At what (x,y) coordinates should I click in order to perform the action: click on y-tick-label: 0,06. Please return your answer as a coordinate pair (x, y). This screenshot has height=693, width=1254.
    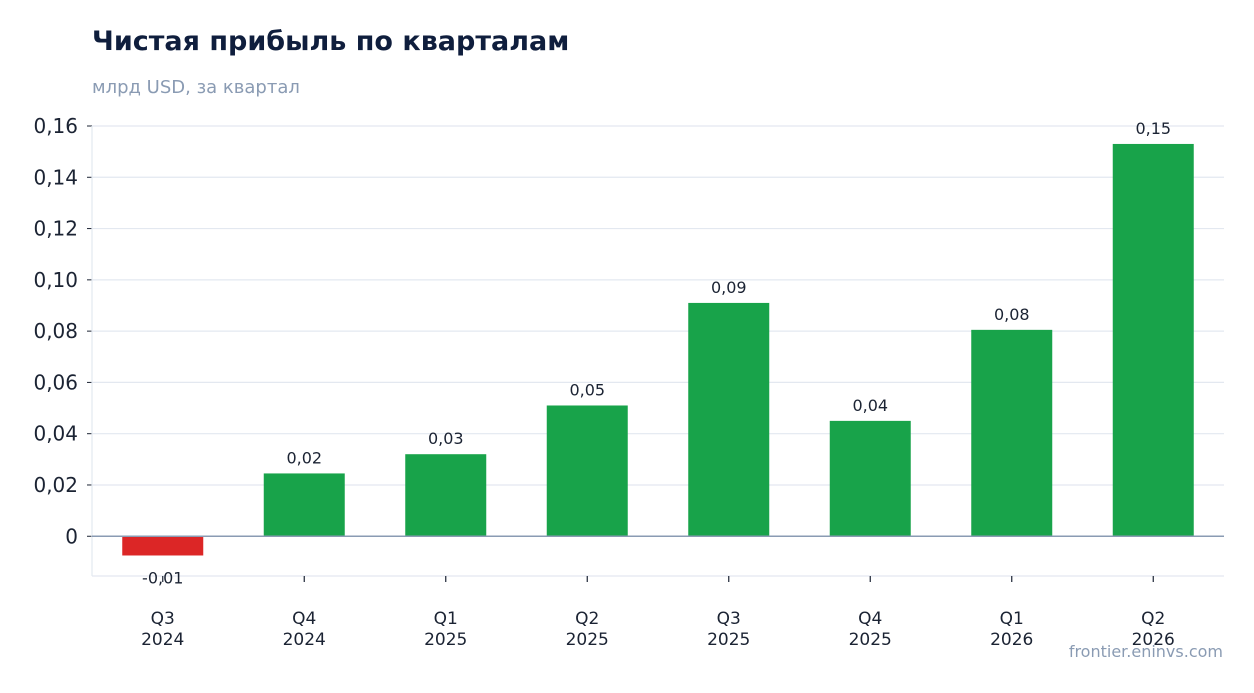
    Looking at the image, I should click on (55, 382).